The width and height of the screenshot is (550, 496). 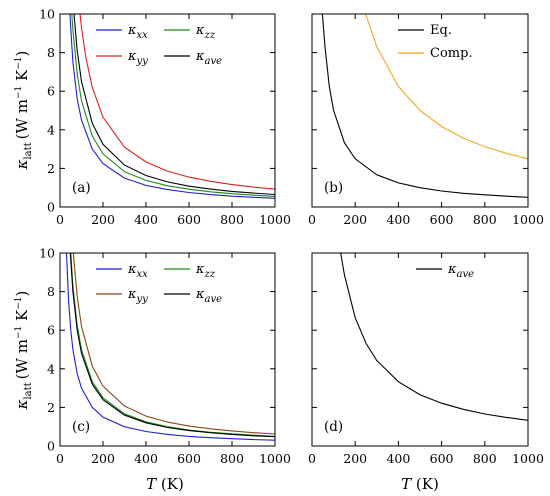 What do you see at coordinates (137, 296) in the screenshot?
I see `legend-label-c-1: κyy` at bounding box center [137, 296].